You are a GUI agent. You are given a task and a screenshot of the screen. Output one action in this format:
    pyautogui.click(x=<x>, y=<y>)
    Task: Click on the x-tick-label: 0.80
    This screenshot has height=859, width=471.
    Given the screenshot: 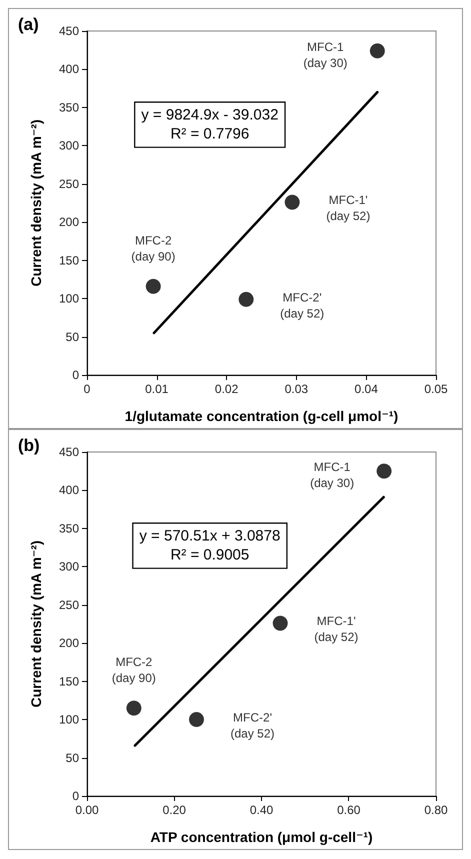 What is the action you would take?
    pyautogui.click(x=436, y=810)
    